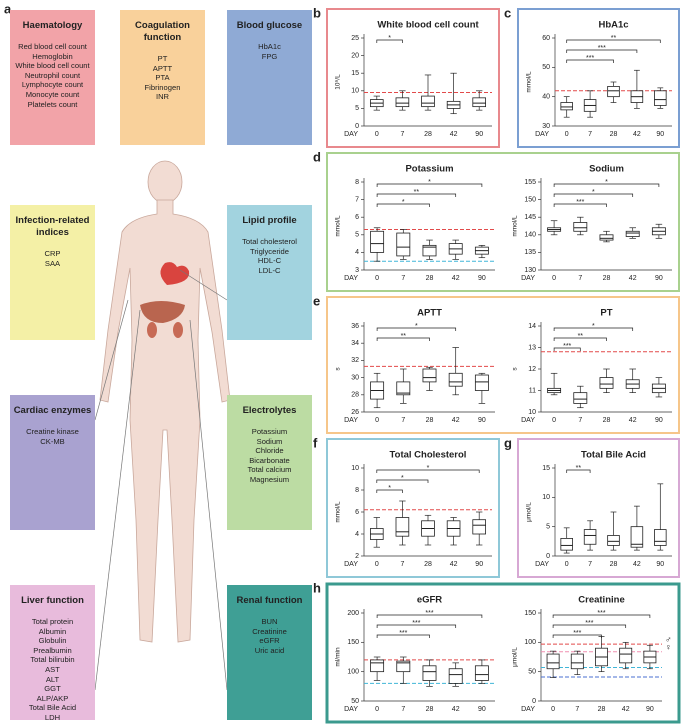  What do you see at coordinates (161, 480) in the screenshot?
I see `connectors` at bounding box center [161, 480].